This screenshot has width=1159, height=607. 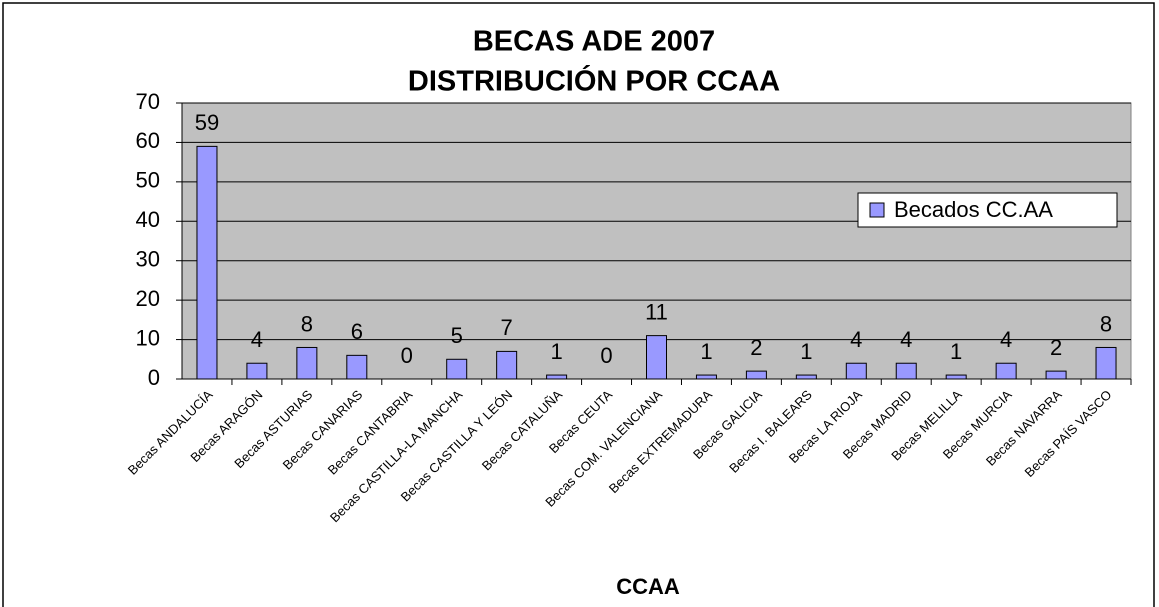 I want to click on y-tick-label: 30, so click(x=148, y=259).